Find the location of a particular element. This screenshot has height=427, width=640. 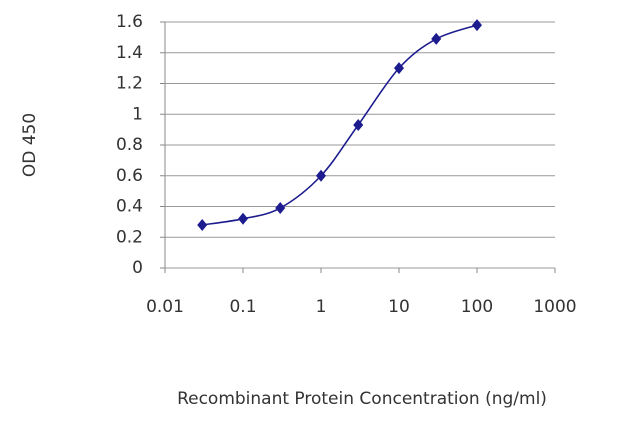

x-tick-label: 1000 is located at coordinates (554, 307).